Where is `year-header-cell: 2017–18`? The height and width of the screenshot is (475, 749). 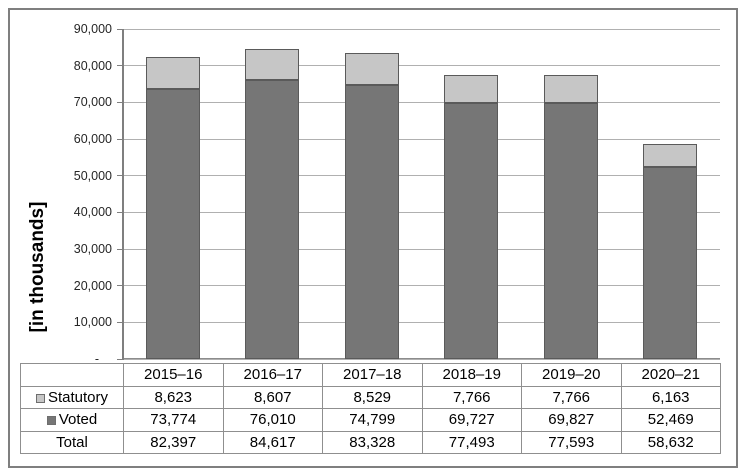
year-header-cell: 2017–18 is located at coordinates (372, 375).